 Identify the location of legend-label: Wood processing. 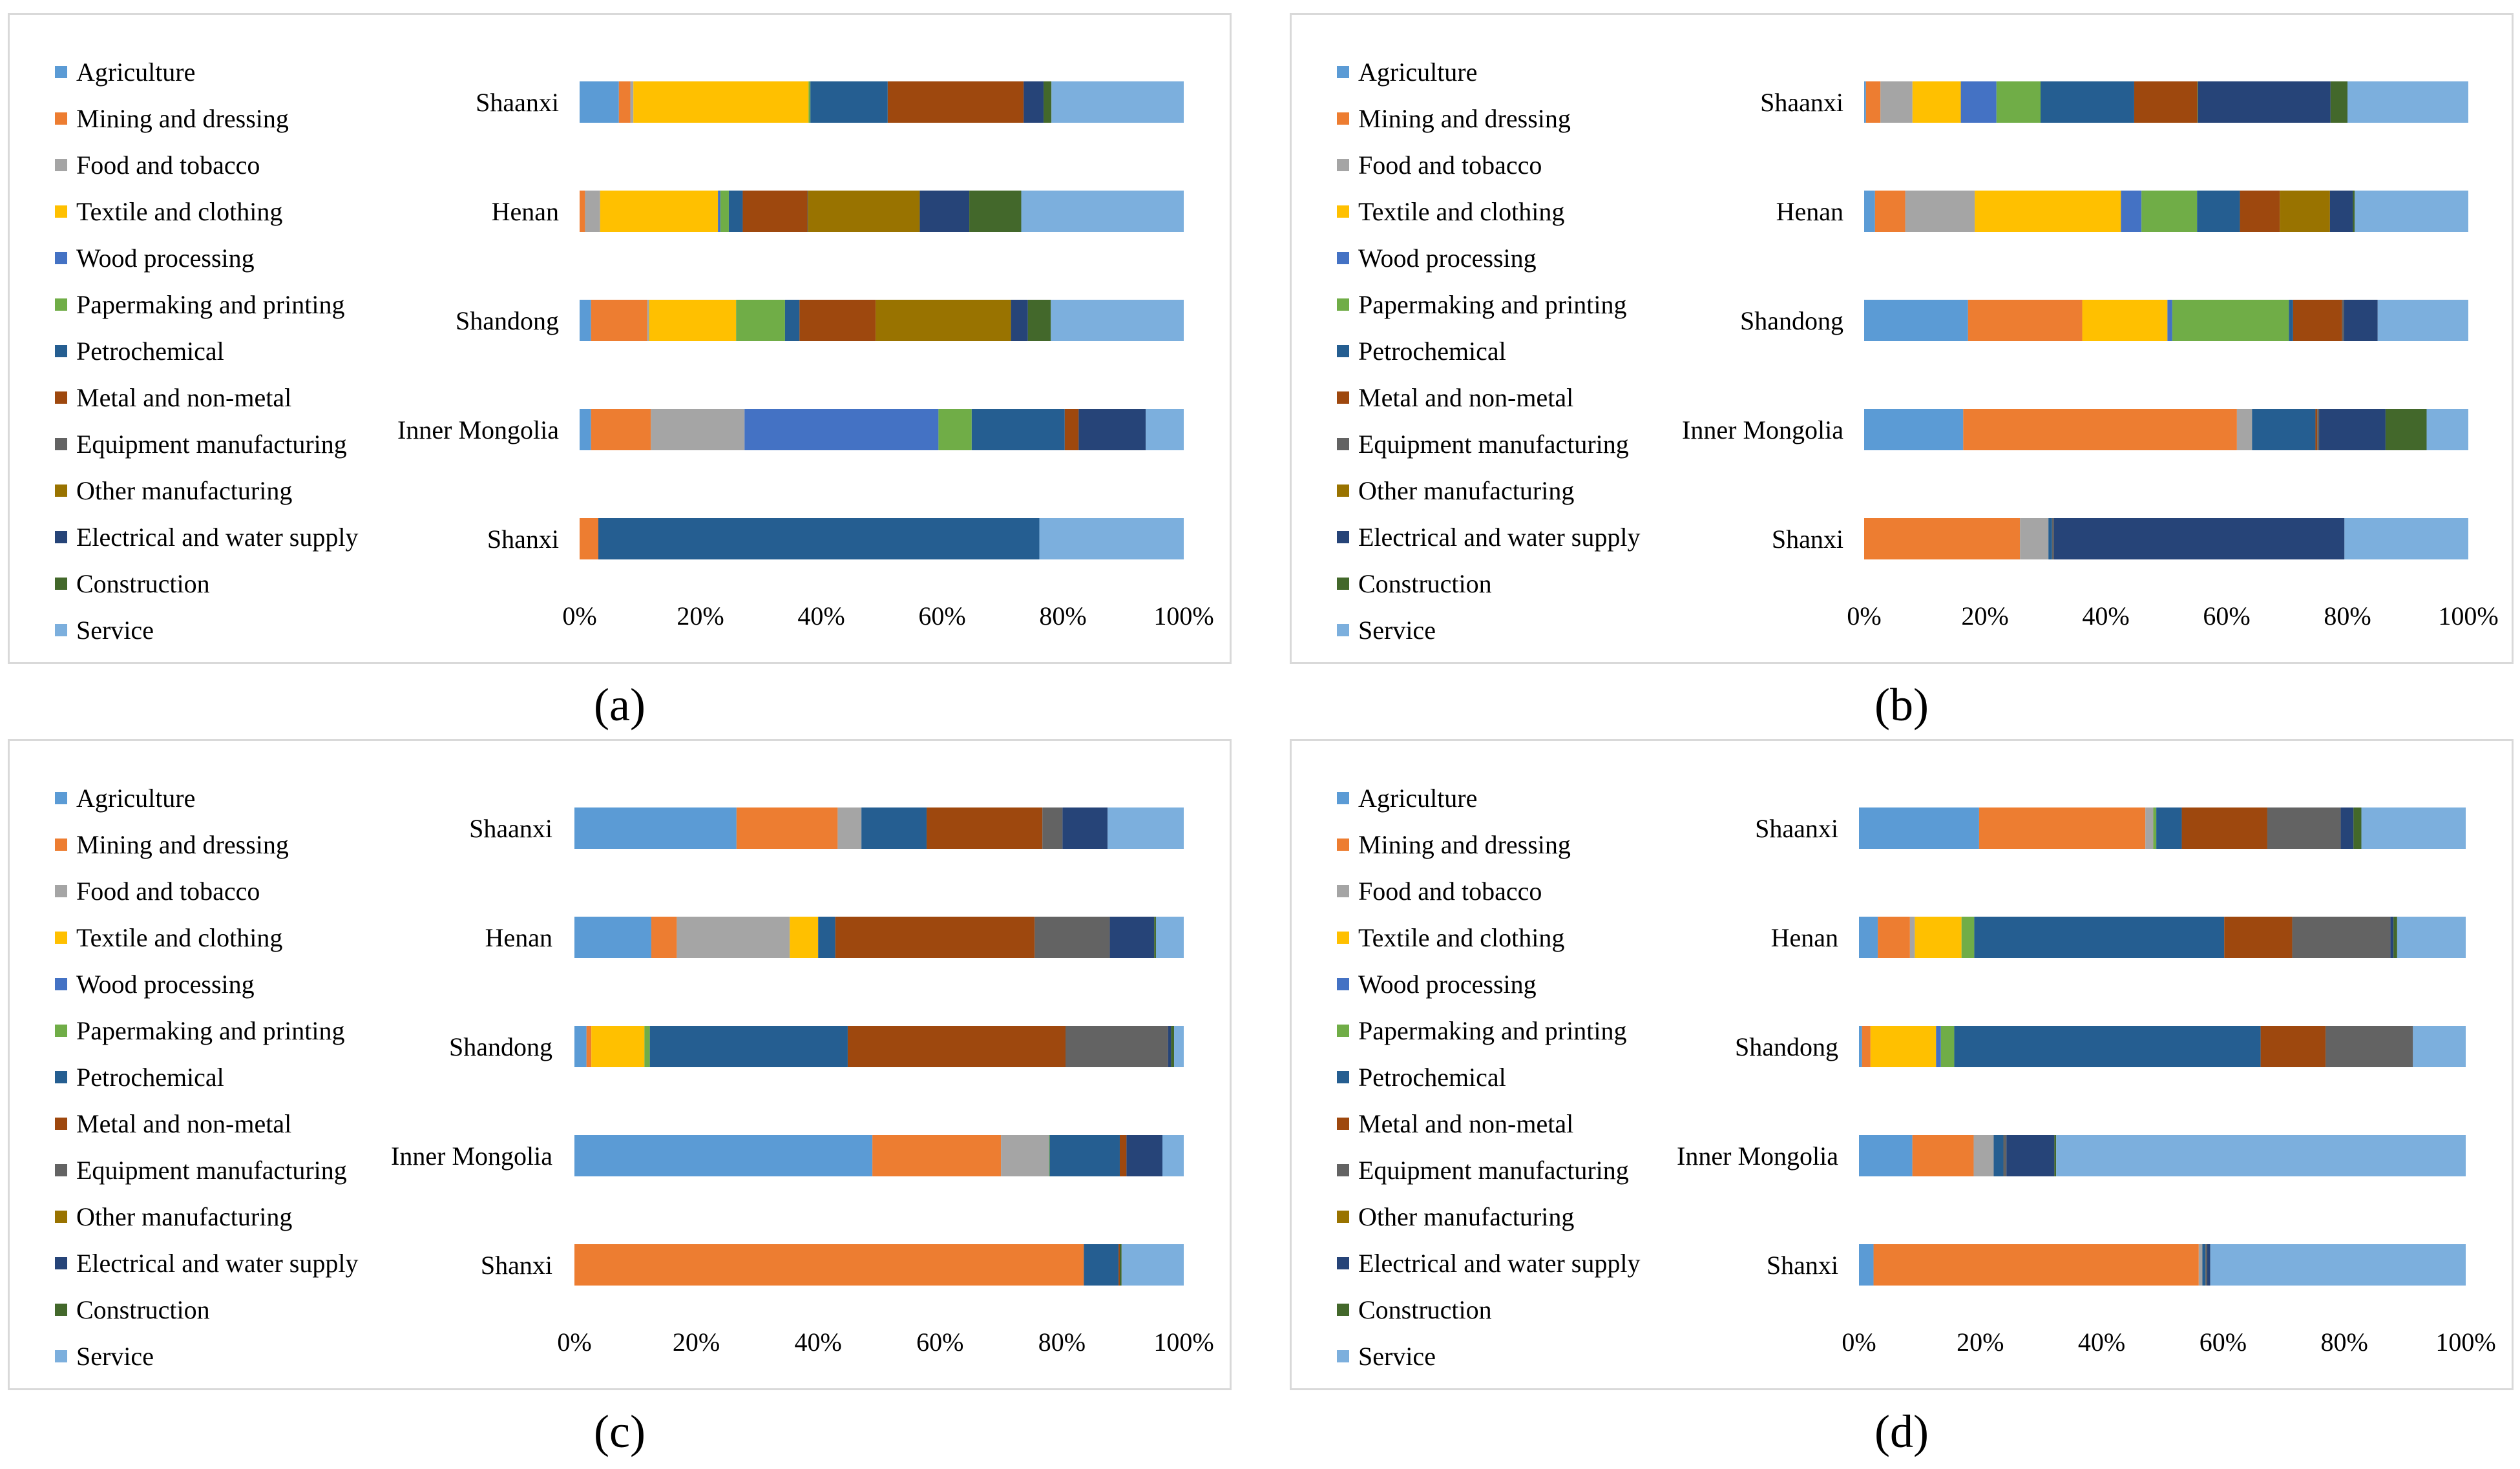
(166, 984).